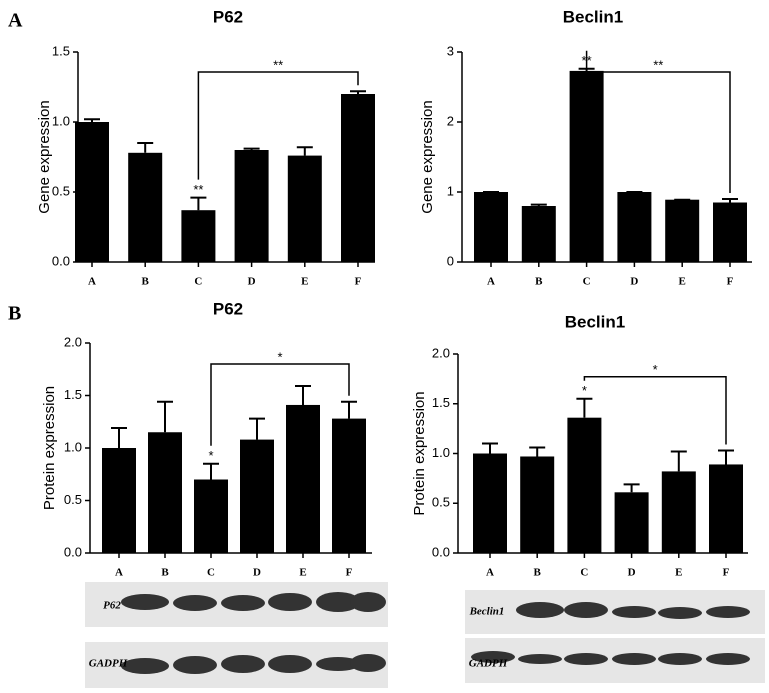 This screenshot has height=693, width=769. What do you see at coordinates (15, 21) in the screenshot?
I see `panel-label: A` at bounding box center [15, 21].